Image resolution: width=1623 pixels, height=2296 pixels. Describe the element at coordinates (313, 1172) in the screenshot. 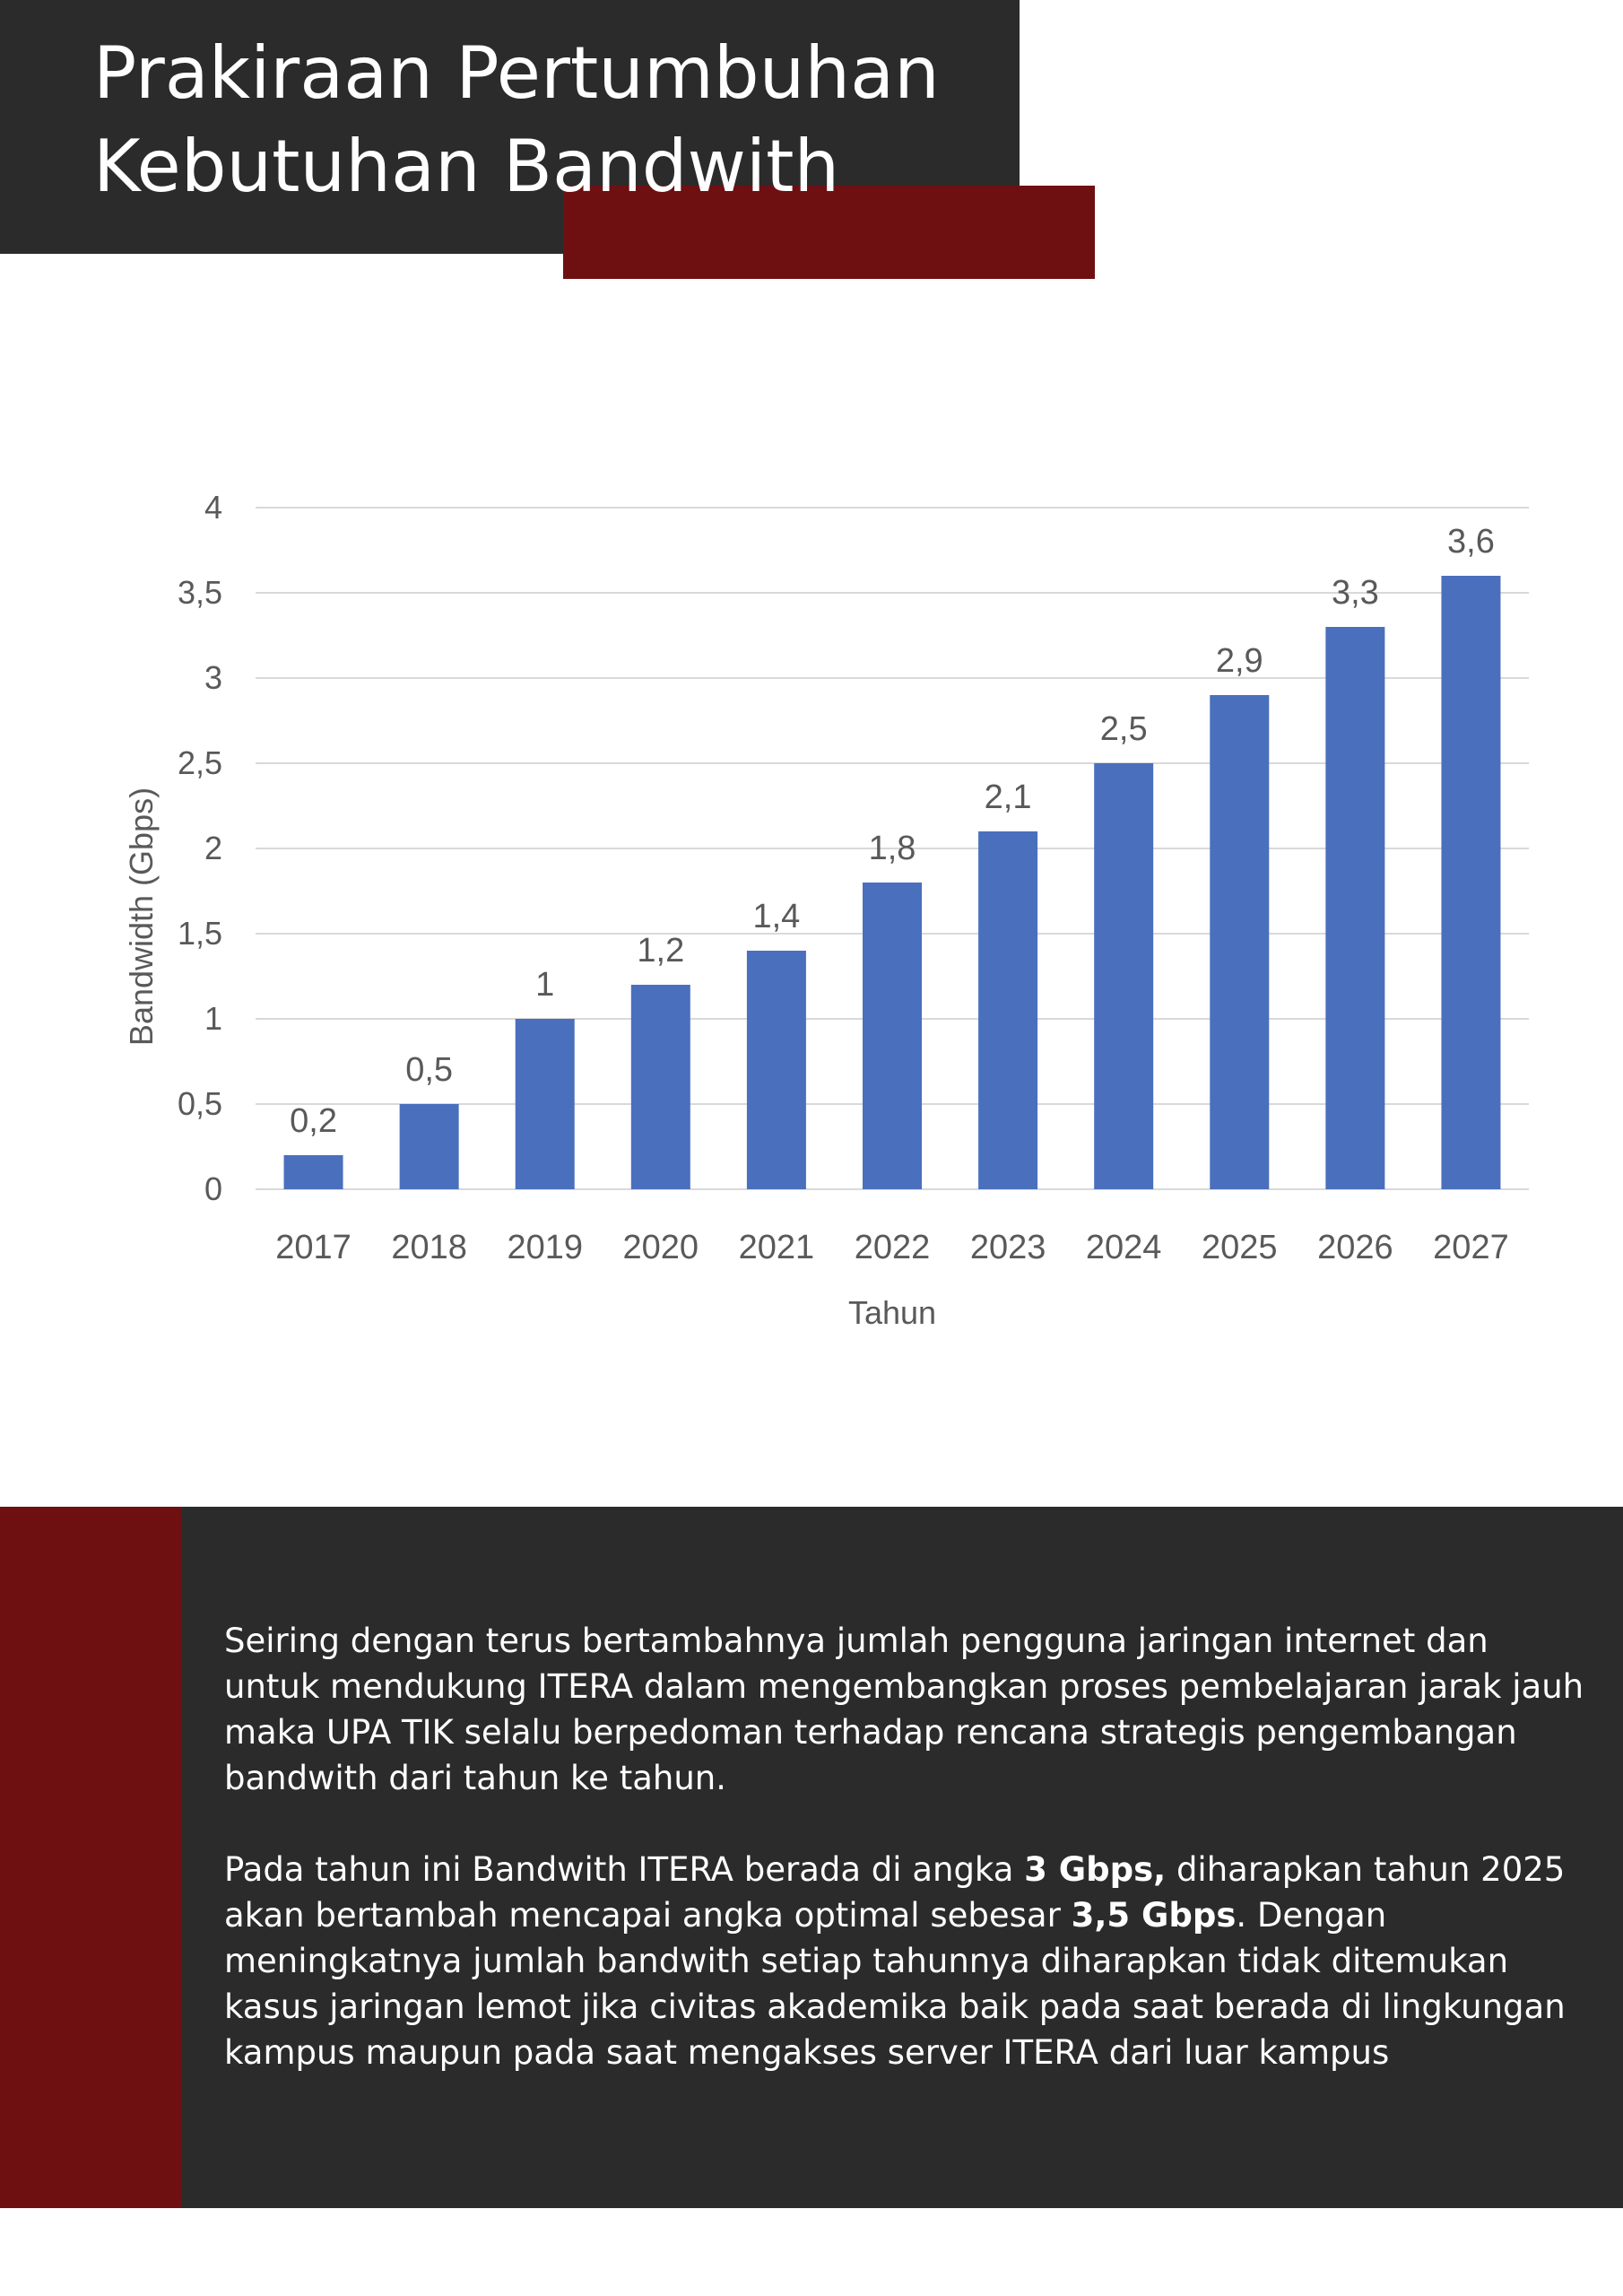

I see `bar-2017` at that location.